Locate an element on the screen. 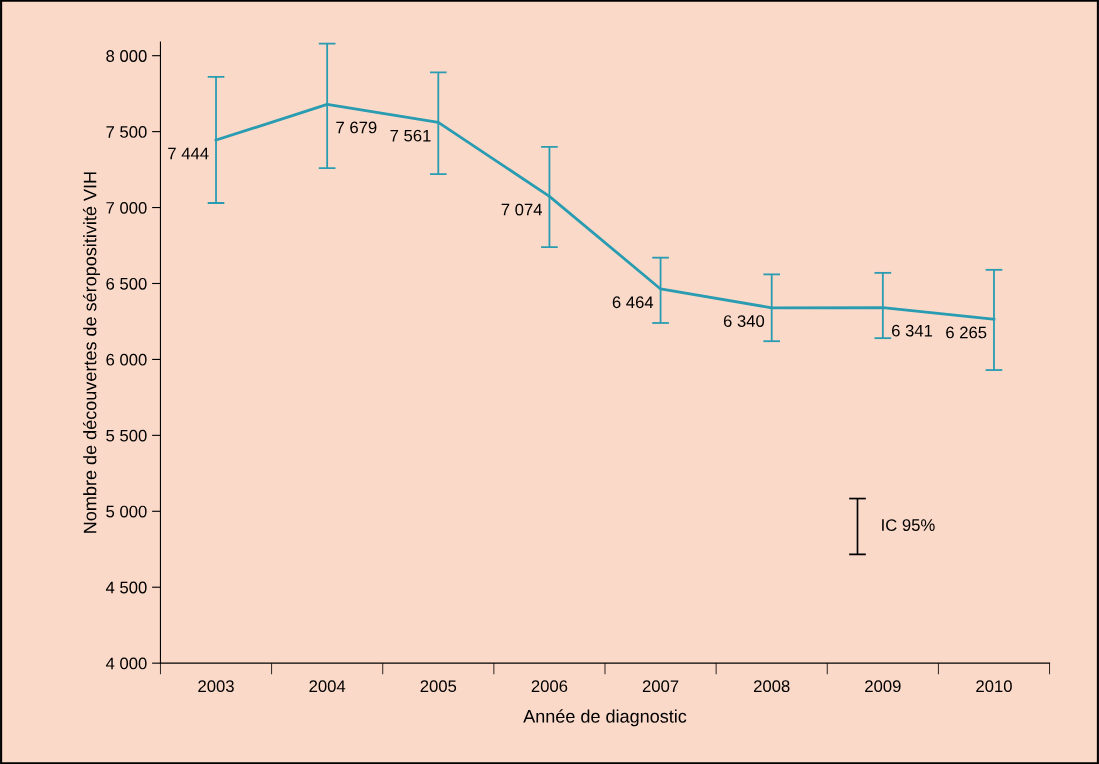  x-tick-label: 2004 is located at coordinates (327, 686).